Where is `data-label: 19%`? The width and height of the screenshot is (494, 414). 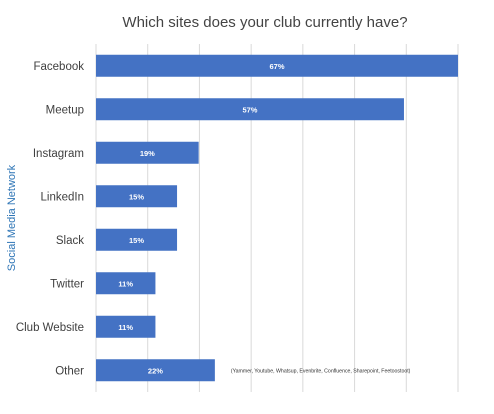 data-label: 19% is located at coordinates (147, 153).